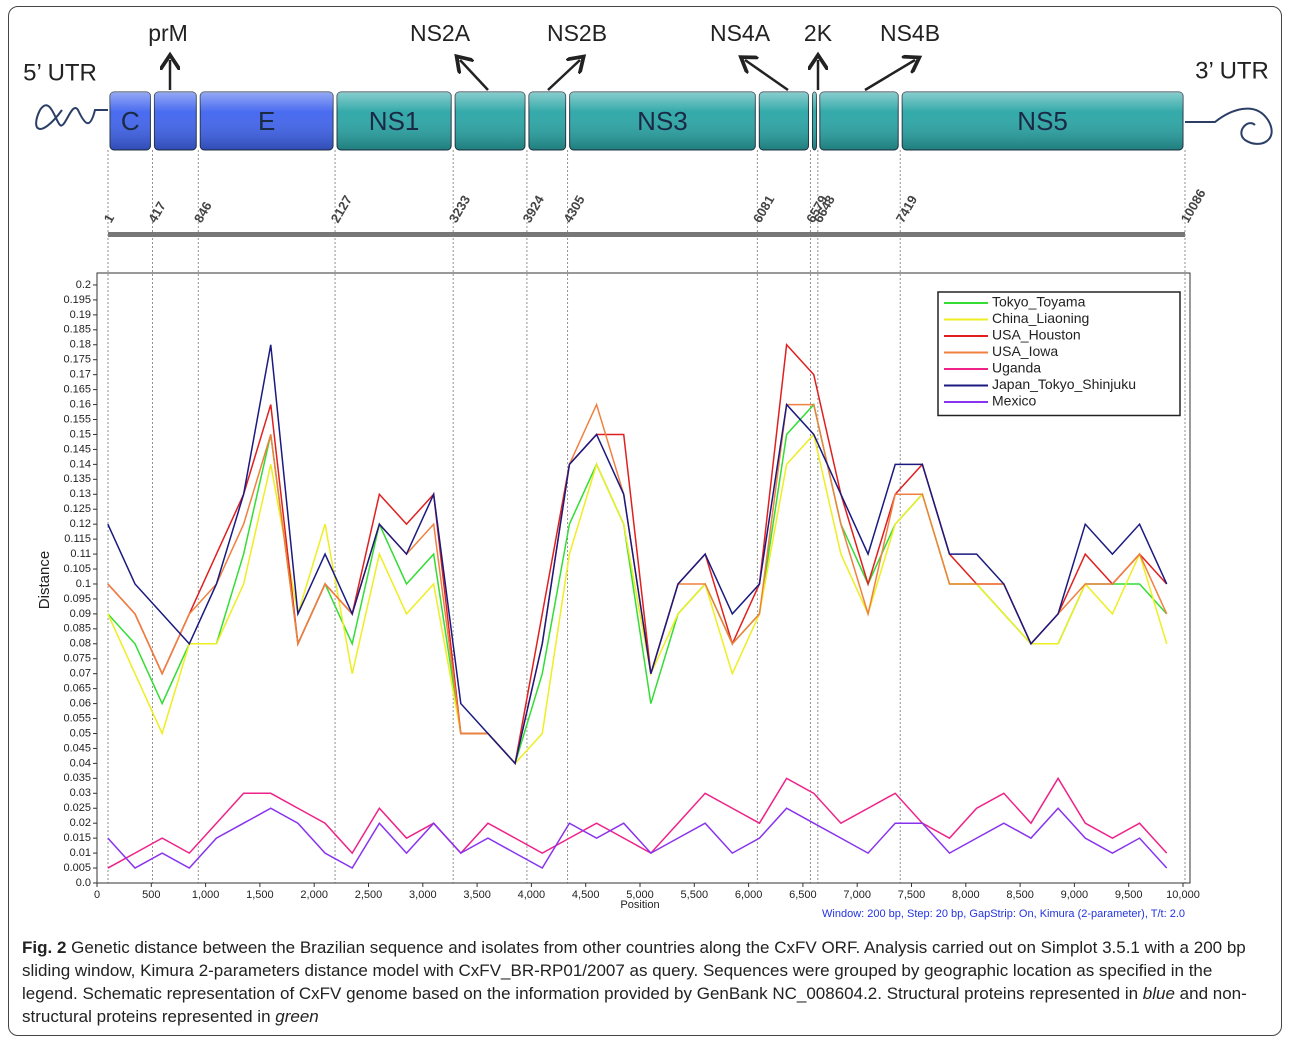 This screenshot has width=1295, height=1046. Describe the element at coordinates (77, 868) in the screenshot. I see `y-tick-label: 0.005` at that location.